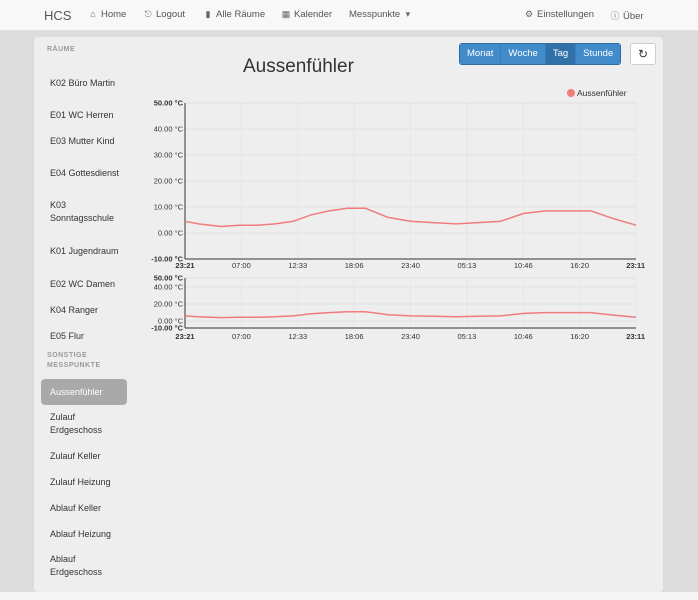 The height and width of the screenshot is (600, 698). I want to click on bar-chart-icon: ▮, so click(208, 14).